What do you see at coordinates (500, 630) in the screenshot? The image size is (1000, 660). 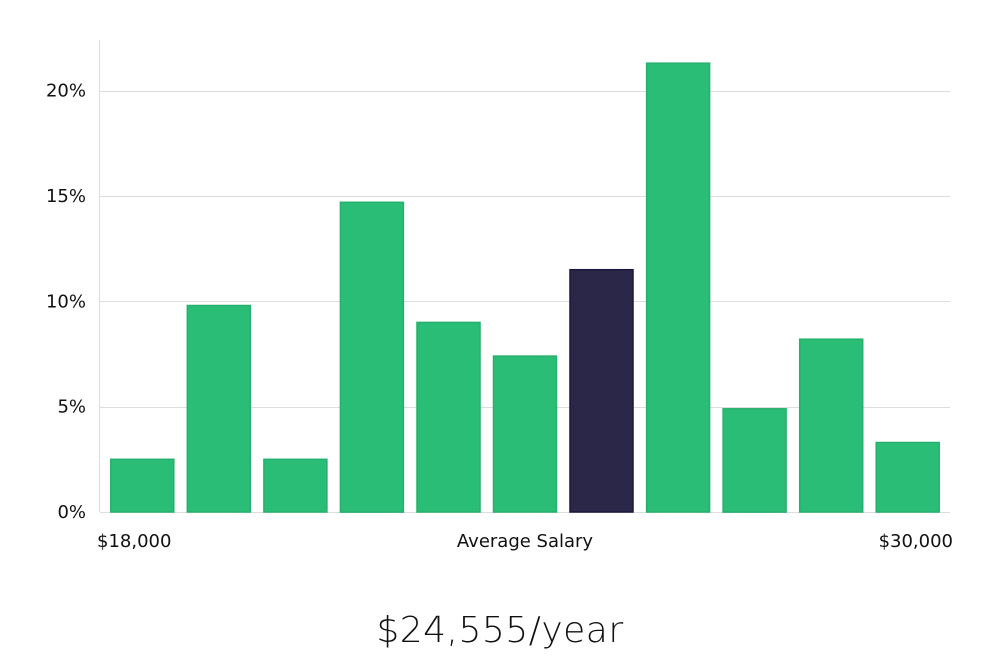 I see `average-salary-headline: $24,555/year` at bounding box center [500, 630].